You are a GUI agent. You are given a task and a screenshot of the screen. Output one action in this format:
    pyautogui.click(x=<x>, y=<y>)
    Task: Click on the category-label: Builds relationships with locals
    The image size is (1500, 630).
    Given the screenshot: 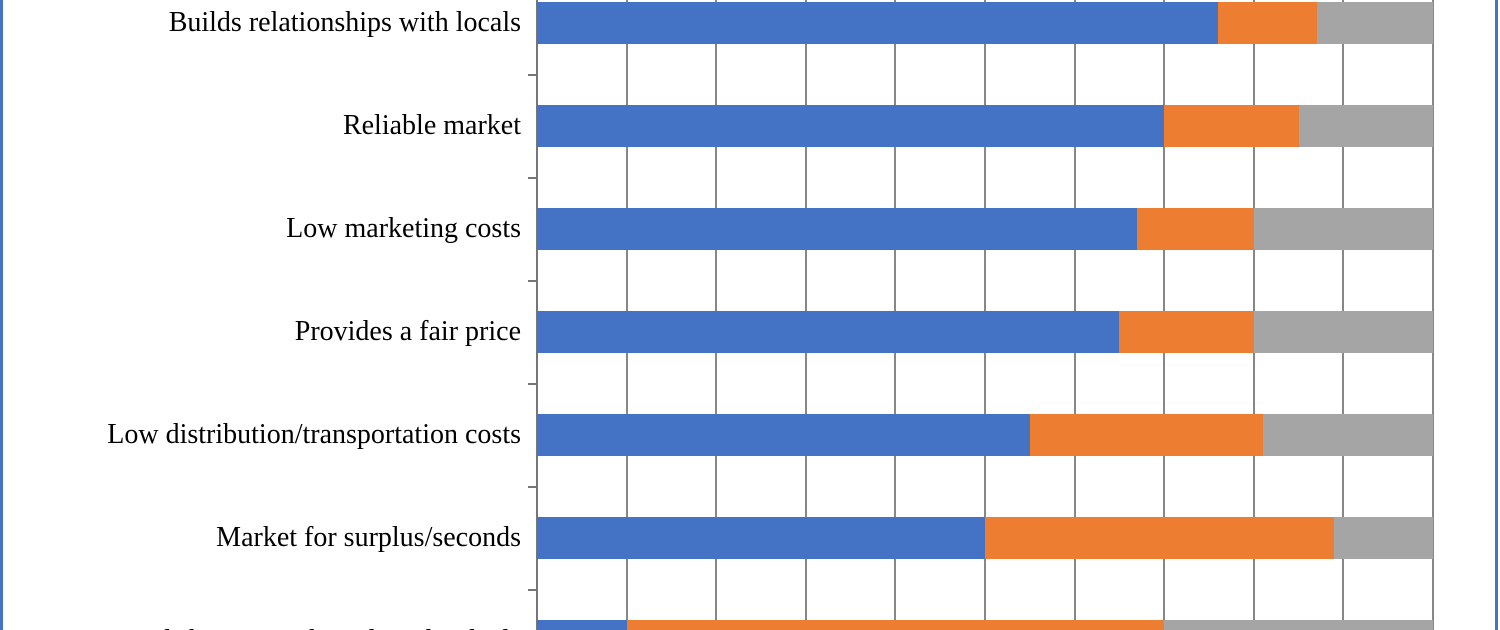 What is the action you would take?
    pyautogui.click(x=344, y=22)
    